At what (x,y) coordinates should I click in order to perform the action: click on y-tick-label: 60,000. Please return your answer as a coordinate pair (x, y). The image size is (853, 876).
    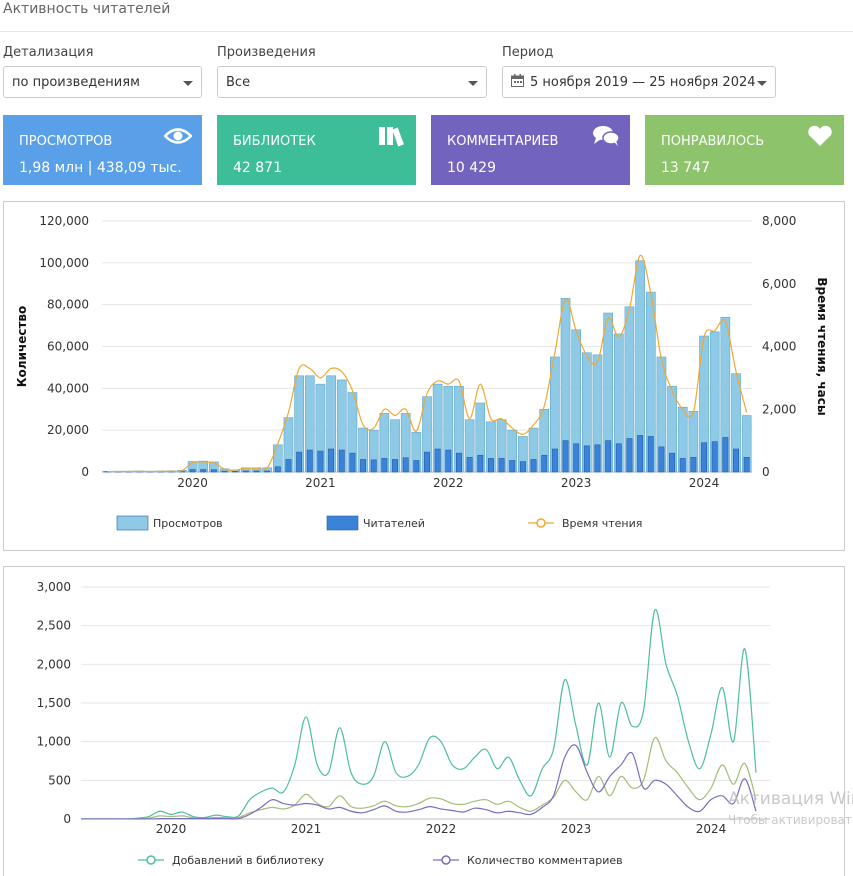
    Looking at the image, I should click on (68, 347).